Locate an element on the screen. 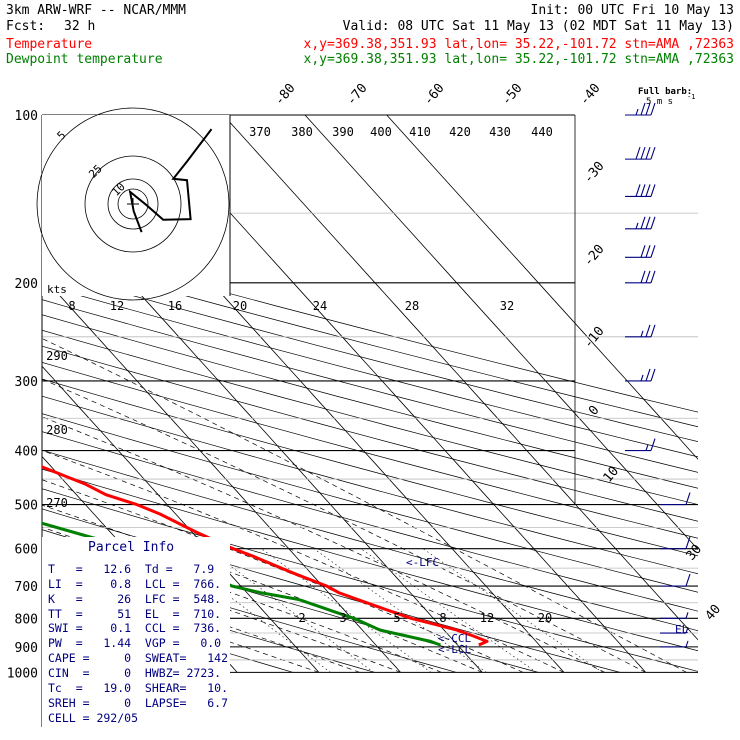 This screenshot has width=740, height=740. barb-key-title: Full barb: is located at coordinates (665, 92).